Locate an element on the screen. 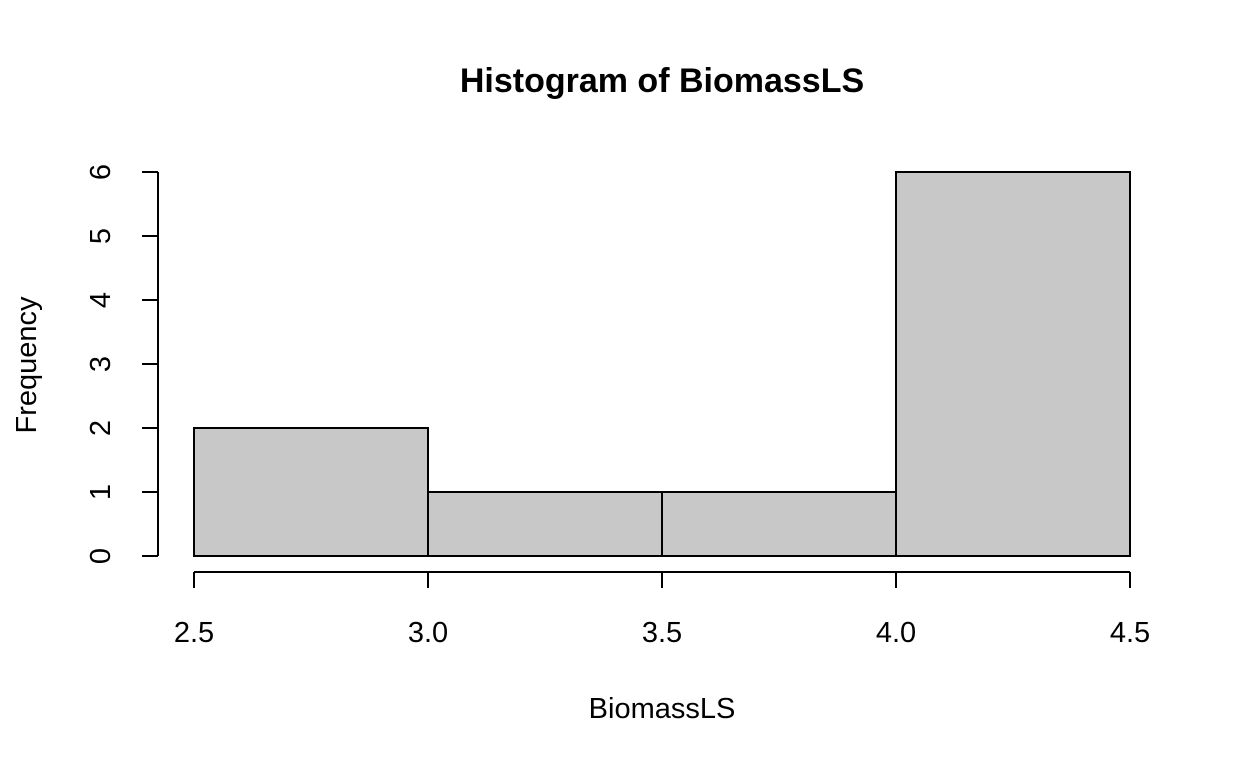  y-tick-label: 1 is located at coordinates (101, 492).